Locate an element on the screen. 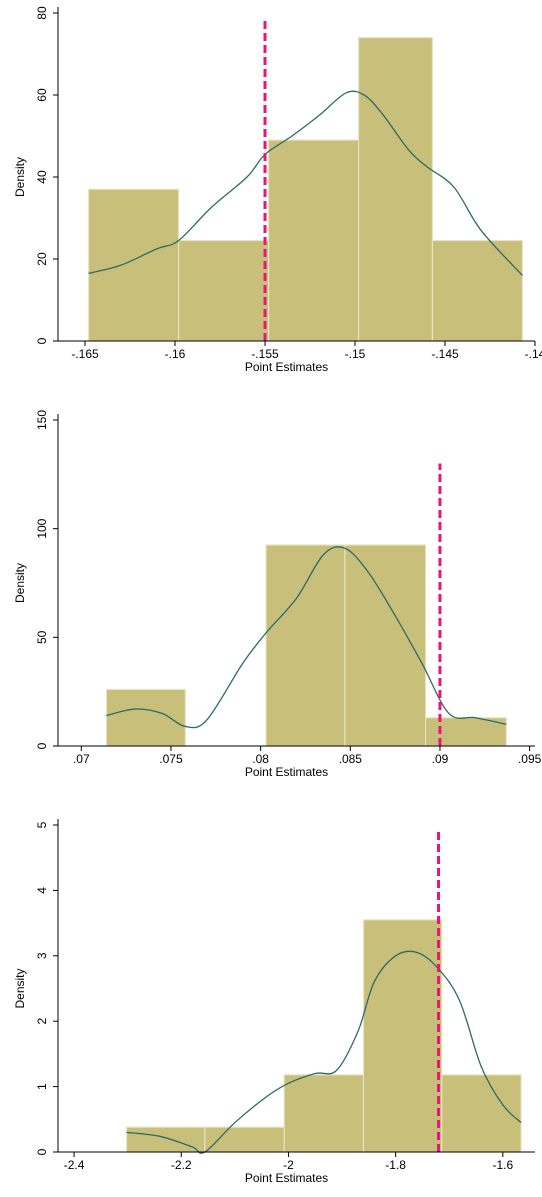 The image size is (542, 1197). x-tick-label: .075 is located at coordinates (171, 759).